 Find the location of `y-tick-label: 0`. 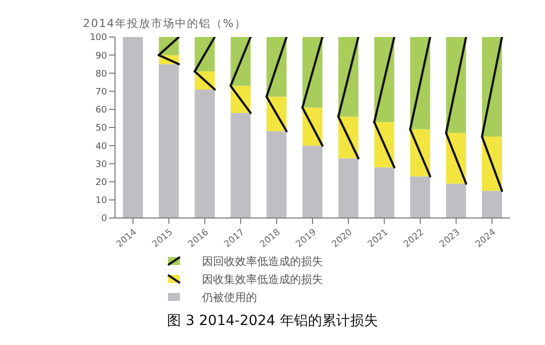

y-tick-label: 0 is located at coordinates (104, 219).